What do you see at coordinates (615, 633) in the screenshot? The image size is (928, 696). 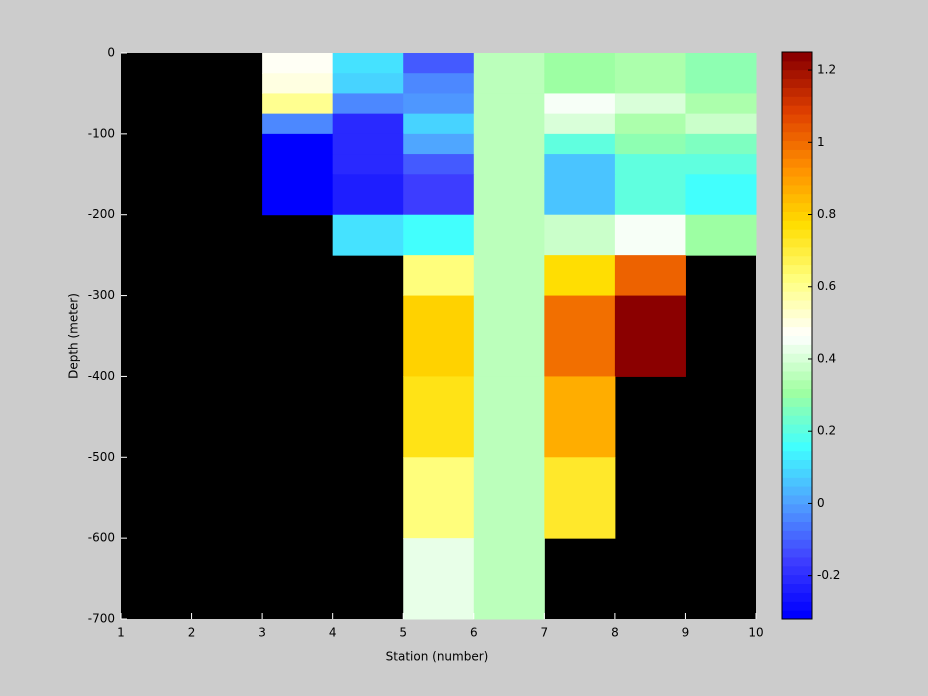 I see `x-tick-label: 8` at bounding box center [615, 633].